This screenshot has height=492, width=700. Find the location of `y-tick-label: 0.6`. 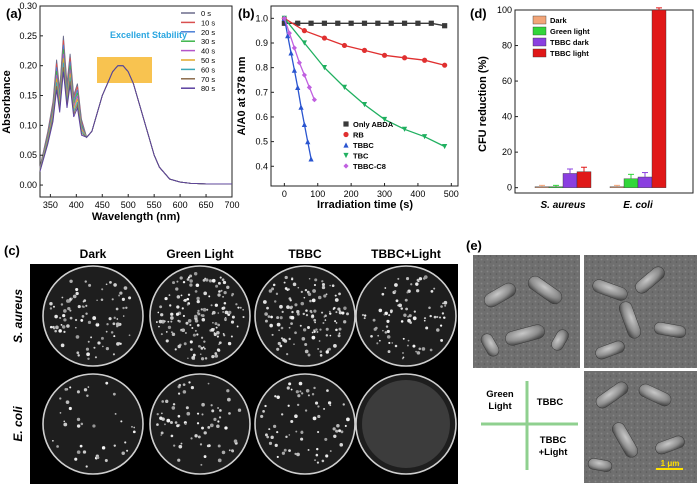

y-tick-label: 0.6 is located at coordinates (261, 117).